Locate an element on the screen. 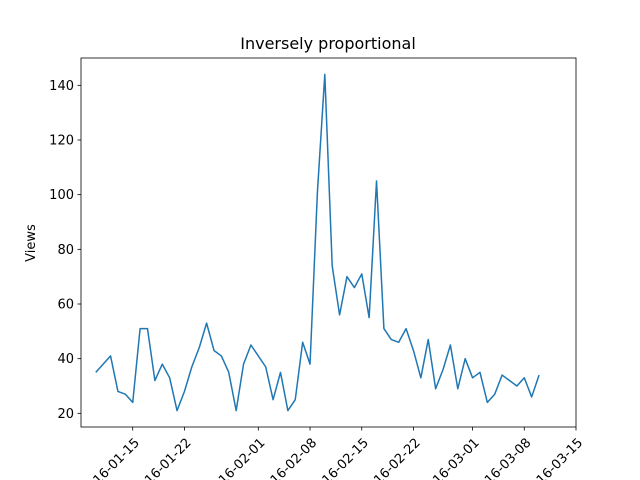  x-tick-label: 2016-03-08 is located at coordinates (502, 458).